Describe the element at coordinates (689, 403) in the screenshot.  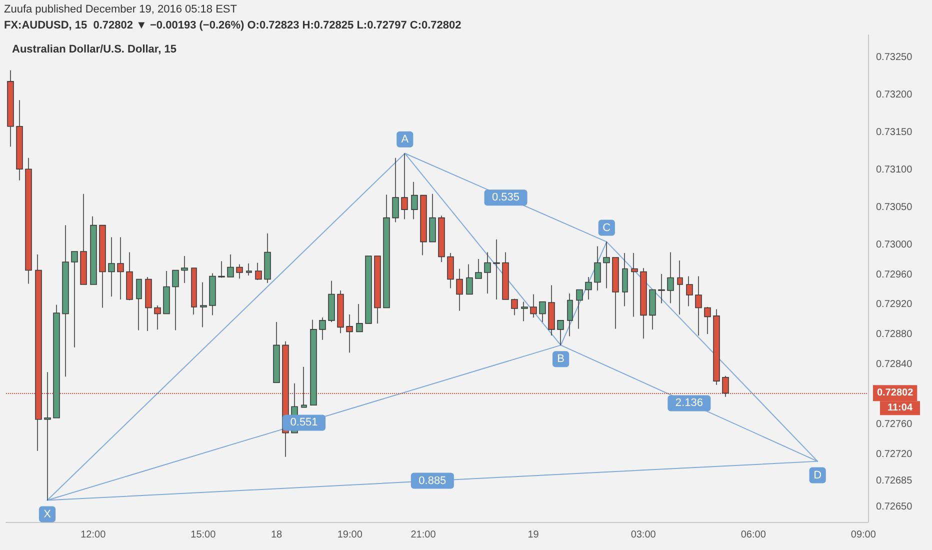
I see `annotation: 2.136` at that location.